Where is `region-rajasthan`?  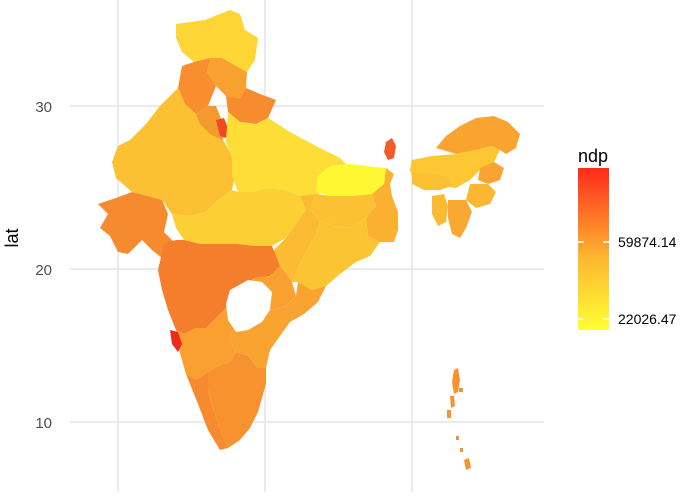
region-rajasthan is located at coordinates (174, 152).